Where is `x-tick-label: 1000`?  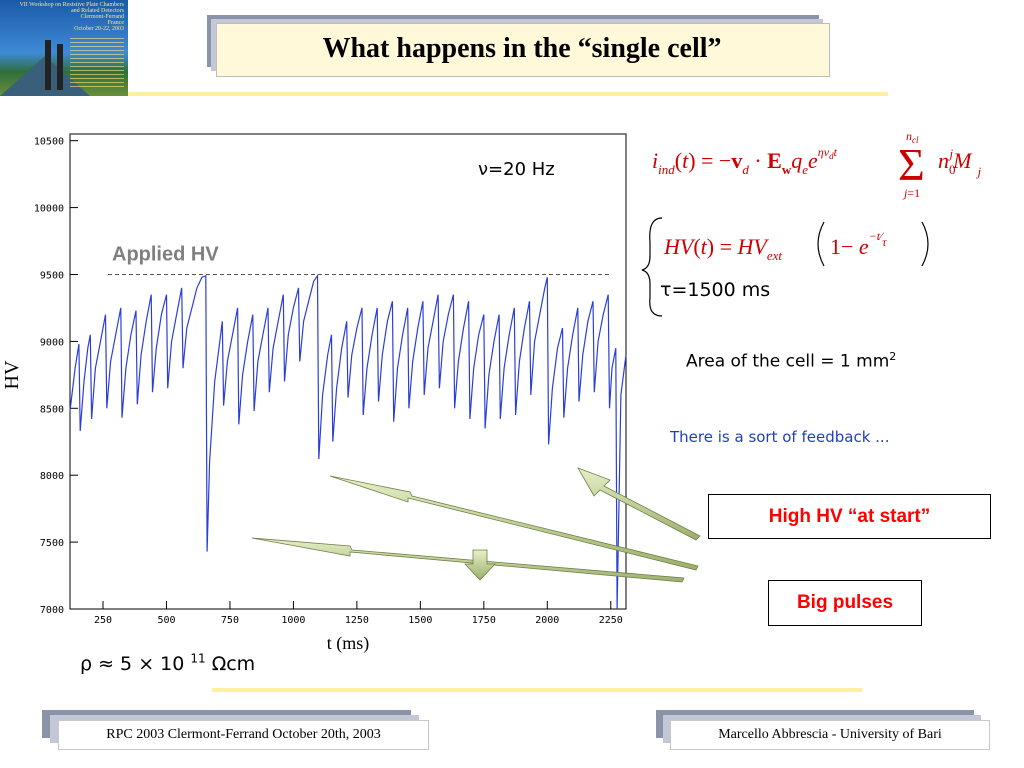 x-tick-label: 1000 is located at coordinates (293, 620).